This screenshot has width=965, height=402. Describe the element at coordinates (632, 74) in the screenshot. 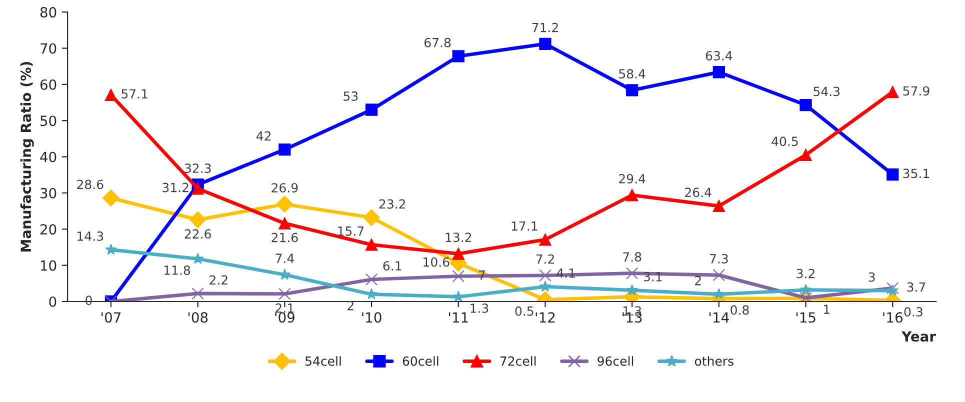

I see `data-label: 58.4` at that location.